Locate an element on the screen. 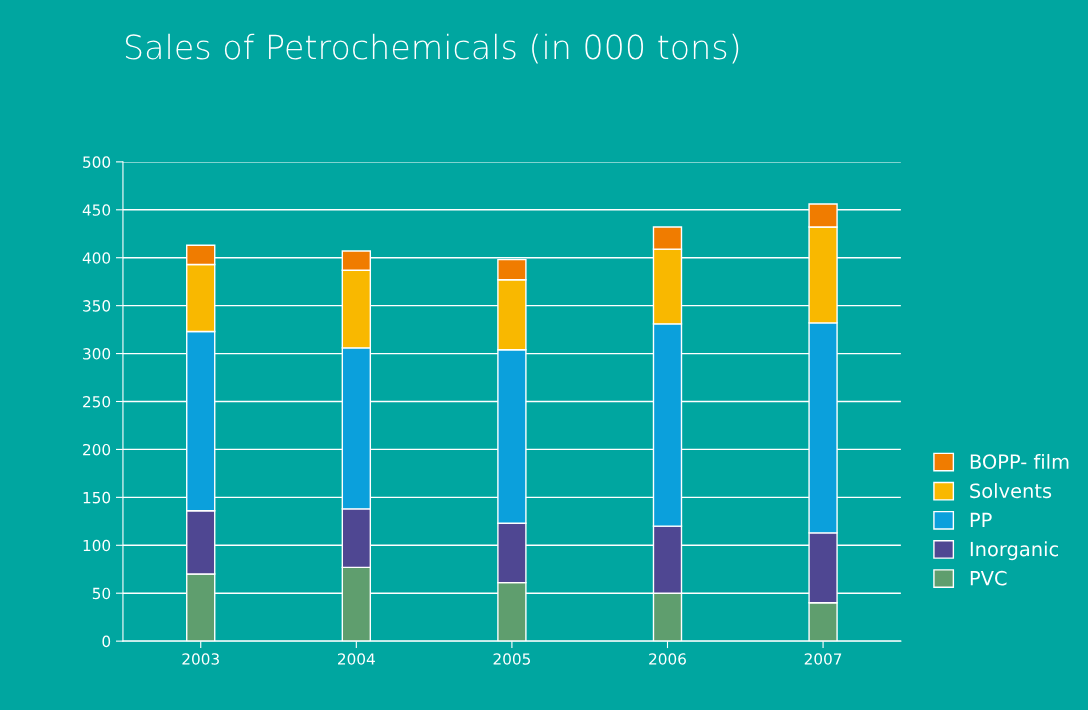 The image size is (1088, 710). legend-label: Inorganic is located at coordinates (1014, 551).